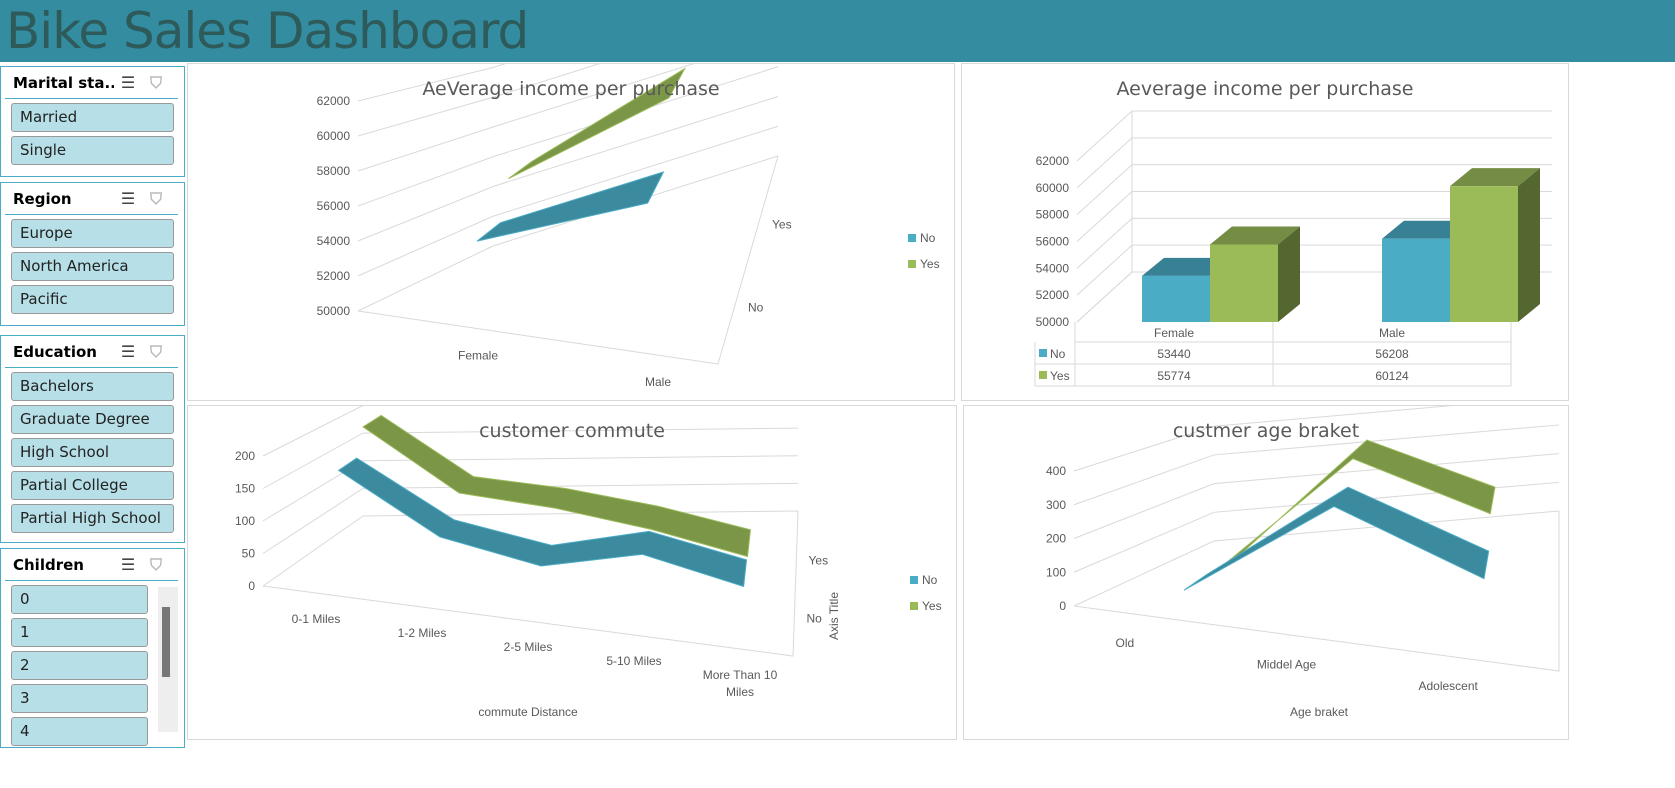 Image resolution: width=1675 pixels, height=788 pixels. What do you see at coordinates (837, 31) in the screenshot?
I see `dashboard-header: Bike Sales Dashboard` at bounding box center [837, 31].